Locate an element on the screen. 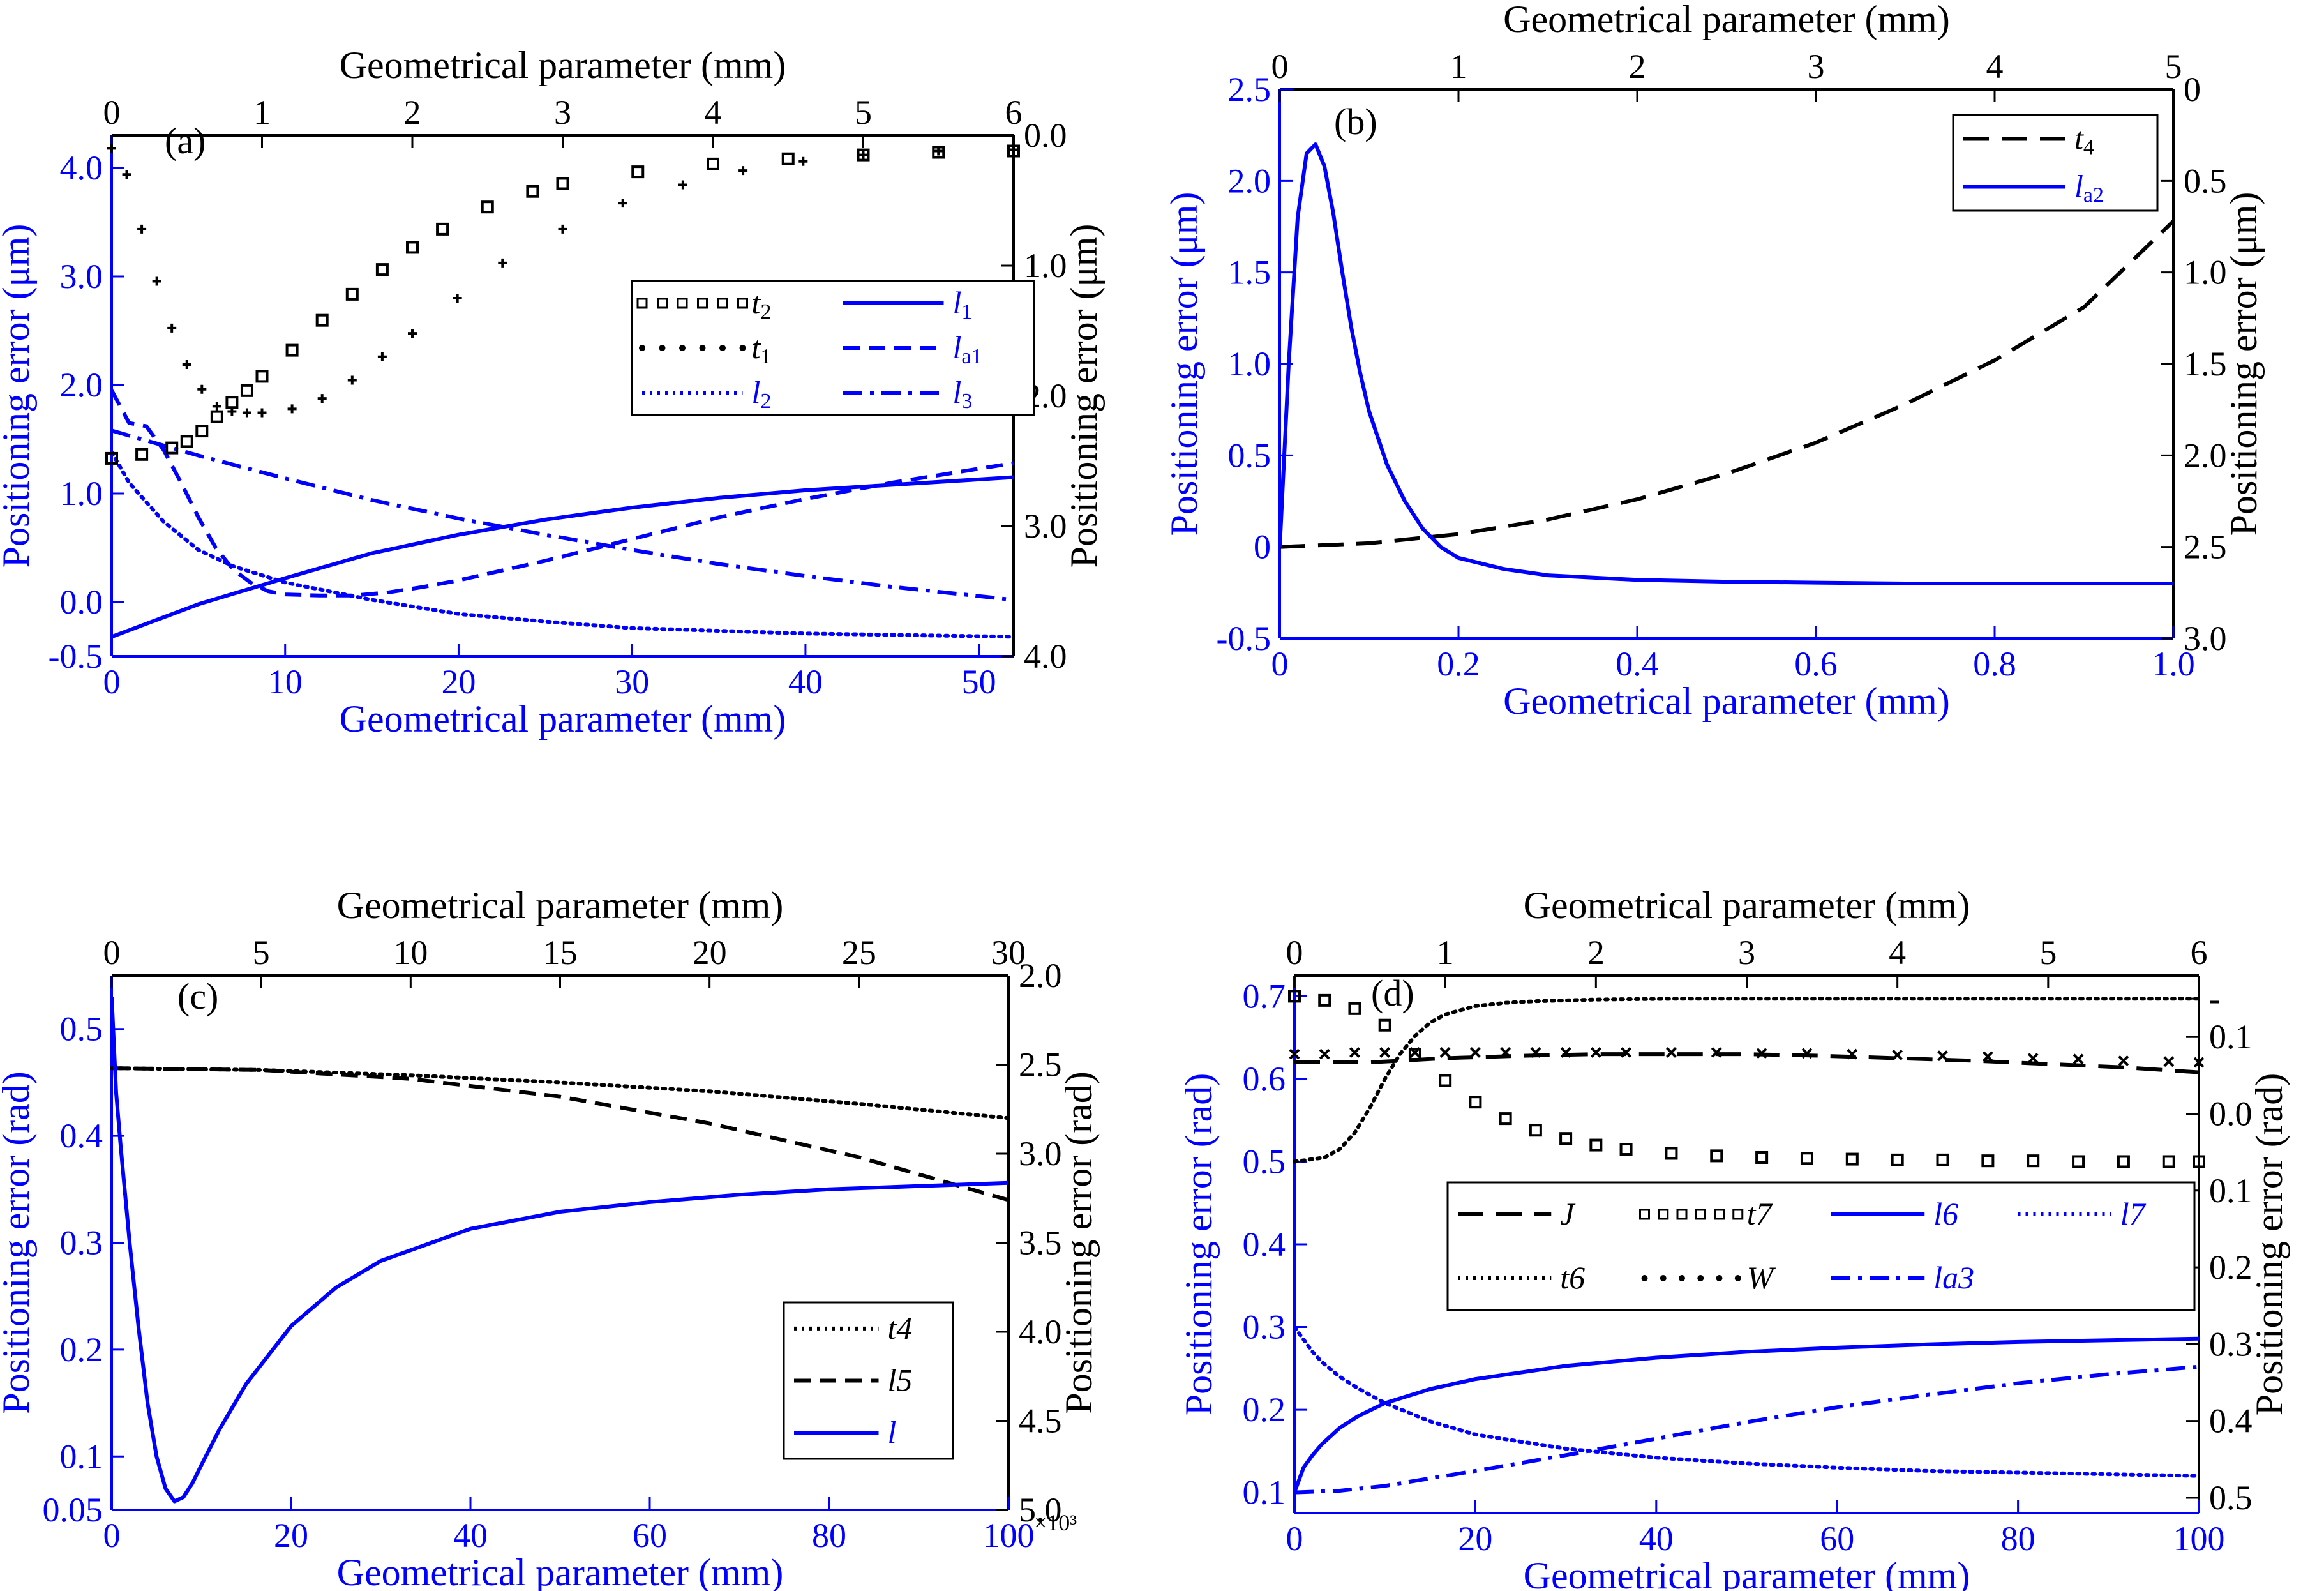 This screenshot has height=1591, width=2324. y-left-tick-label: 0.0 is located at coordinates (82, 602).